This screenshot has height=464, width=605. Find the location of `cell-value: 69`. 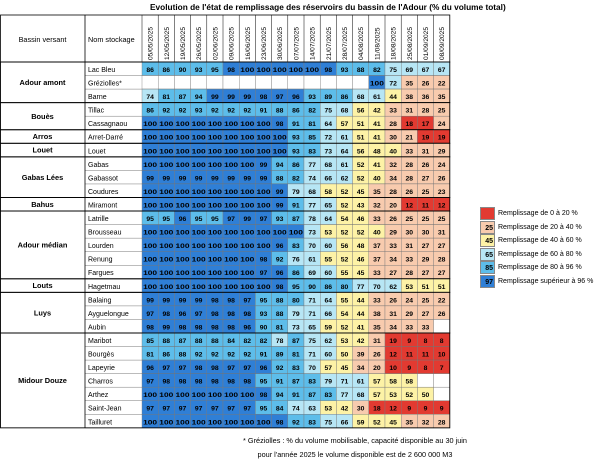

cell-value: 69 is located at coordinates (410, 70).